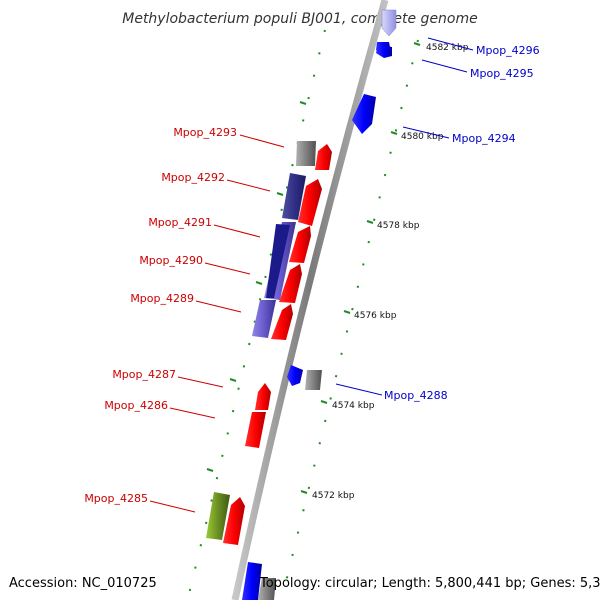 Image resolution: width=600 pixels, height=600 pixels. I want to click on svg-text: Mpop_4294, so click(484, 138).